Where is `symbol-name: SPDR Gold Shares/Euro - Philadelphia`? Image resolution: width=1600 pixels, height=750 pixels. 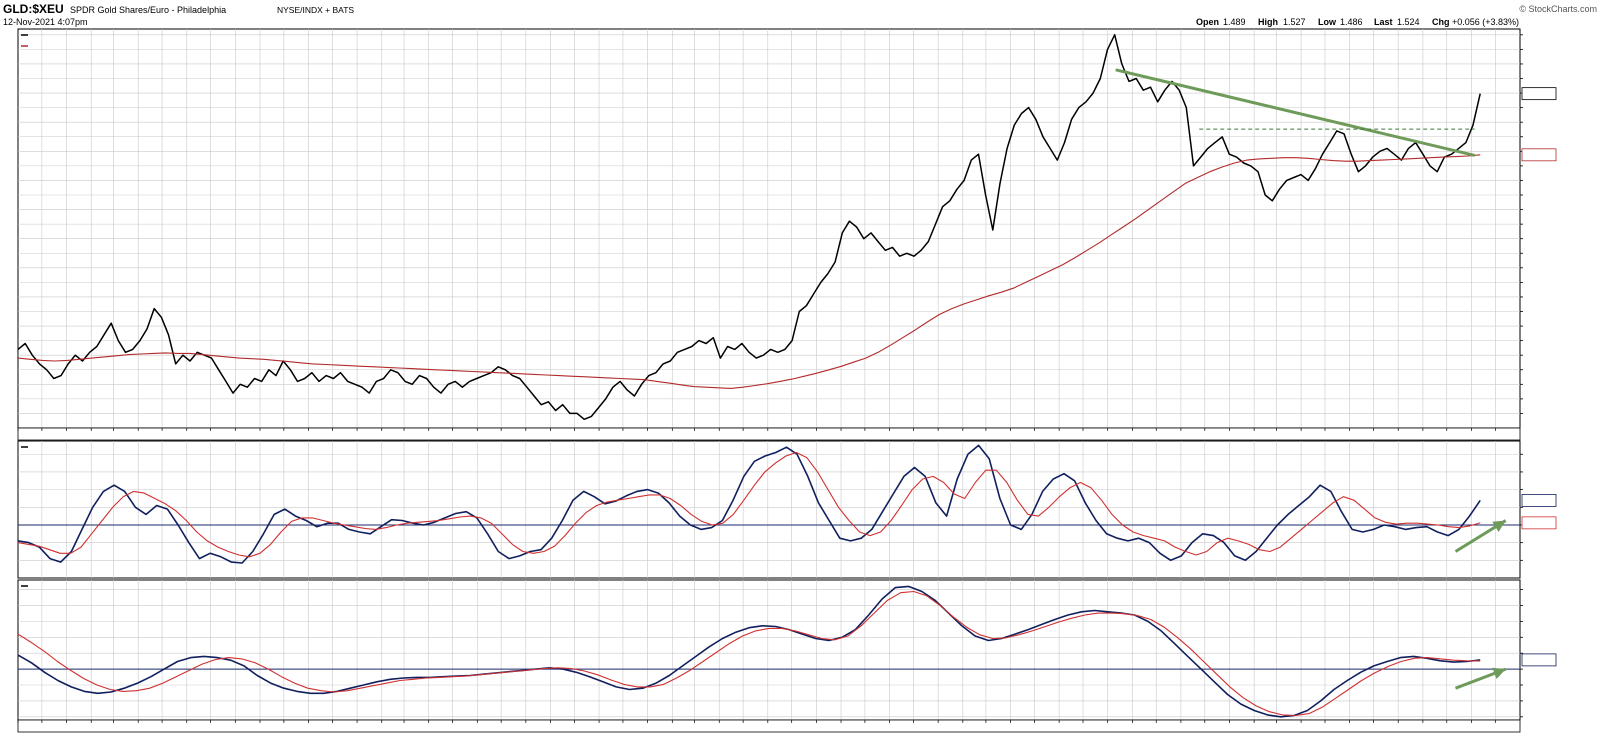 symbol-name: SPDR Gold Shares/Euro - Philadelphia is located at coordinates (148, 10).